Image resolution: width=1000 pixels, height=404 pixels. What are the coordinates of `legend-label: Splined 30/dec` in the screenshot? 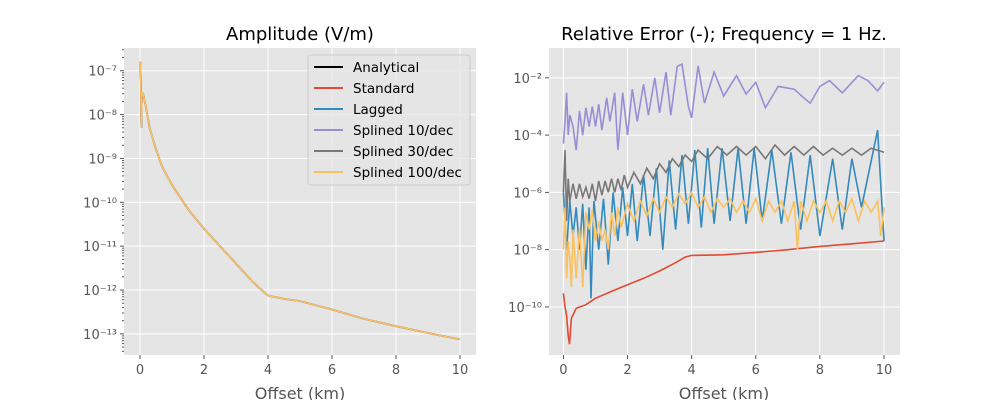 It's located at (403, 152).